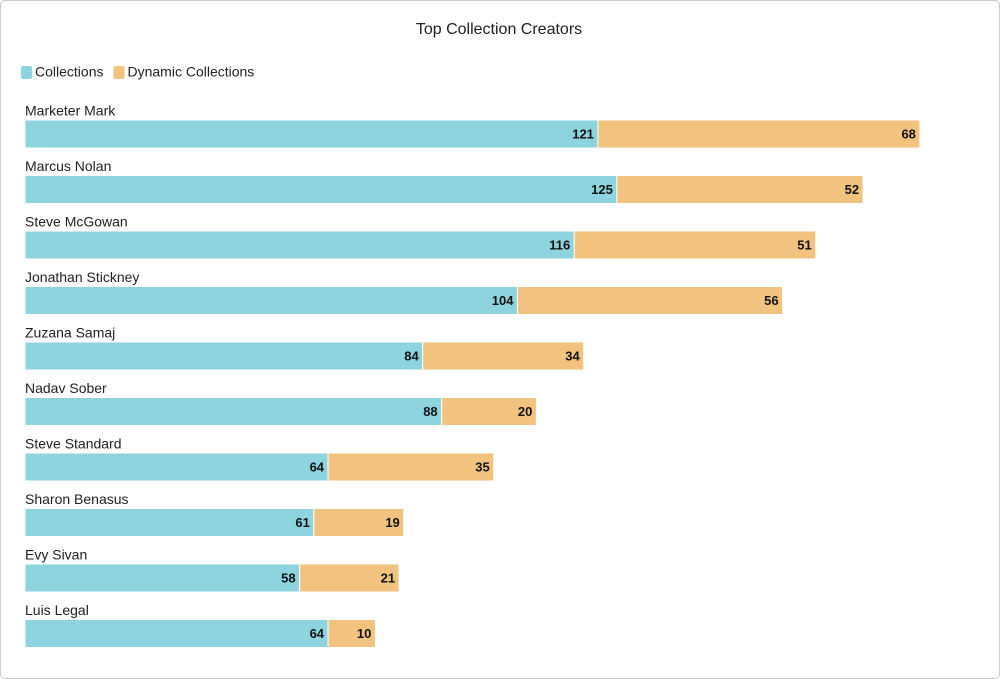 Image resolution: width=1000 pixels, height=679 pixels. I want to click on legend-label: Collections, so click(69, 72).